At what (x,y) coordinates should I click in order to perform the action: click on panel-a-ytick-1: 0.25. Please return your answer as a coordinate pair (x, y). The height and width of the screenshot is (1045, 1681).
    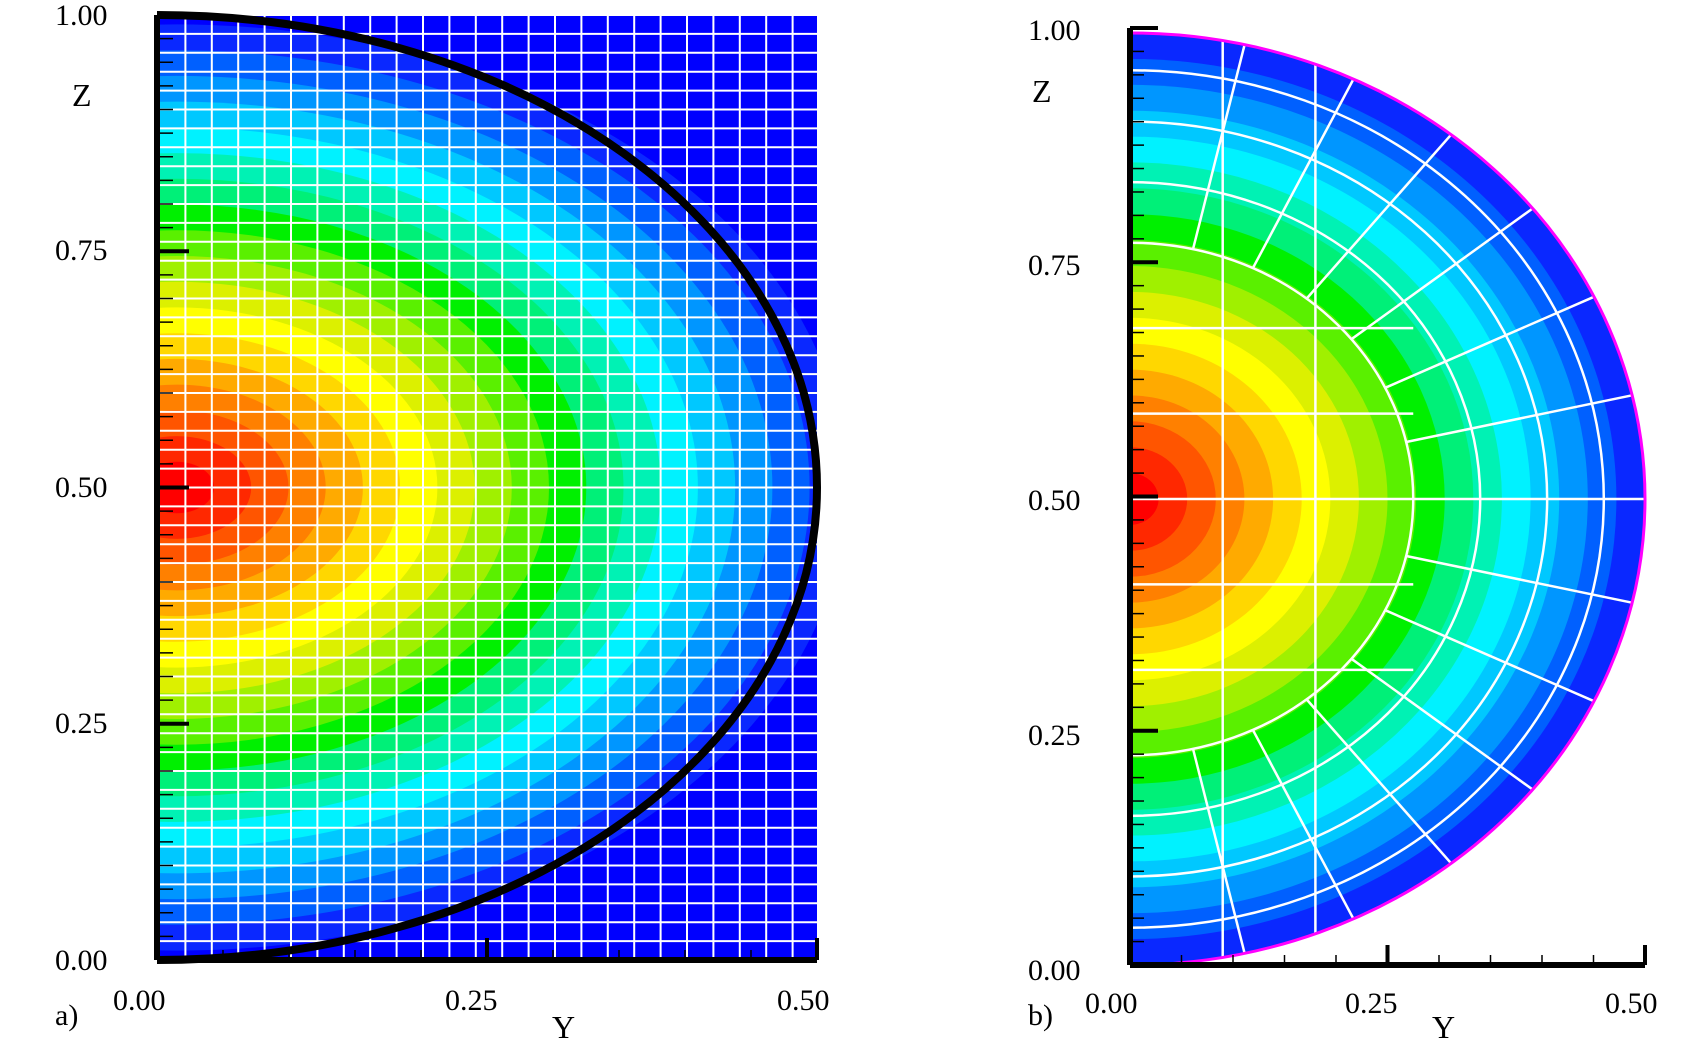
    Looking at the image, I should click on (81, 723).